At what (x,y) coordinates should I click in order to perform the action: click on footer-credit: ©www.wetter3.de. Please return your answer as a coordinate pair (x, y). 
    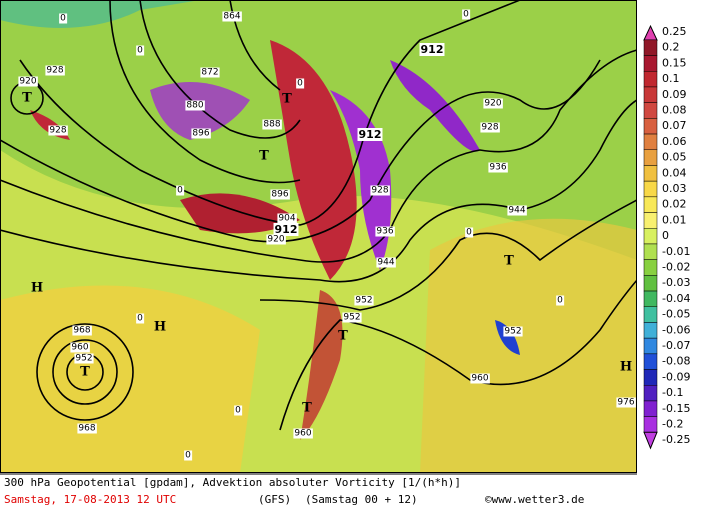
    Looking at the image, I should click on (534, 499).